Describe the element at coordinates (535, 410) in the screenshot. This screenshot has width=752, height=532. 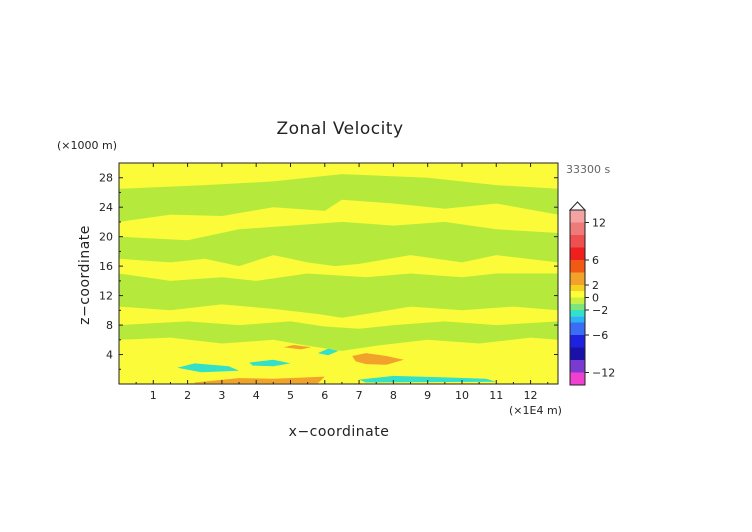
I see `x-unit-label: (×1E4 m)` at that location.